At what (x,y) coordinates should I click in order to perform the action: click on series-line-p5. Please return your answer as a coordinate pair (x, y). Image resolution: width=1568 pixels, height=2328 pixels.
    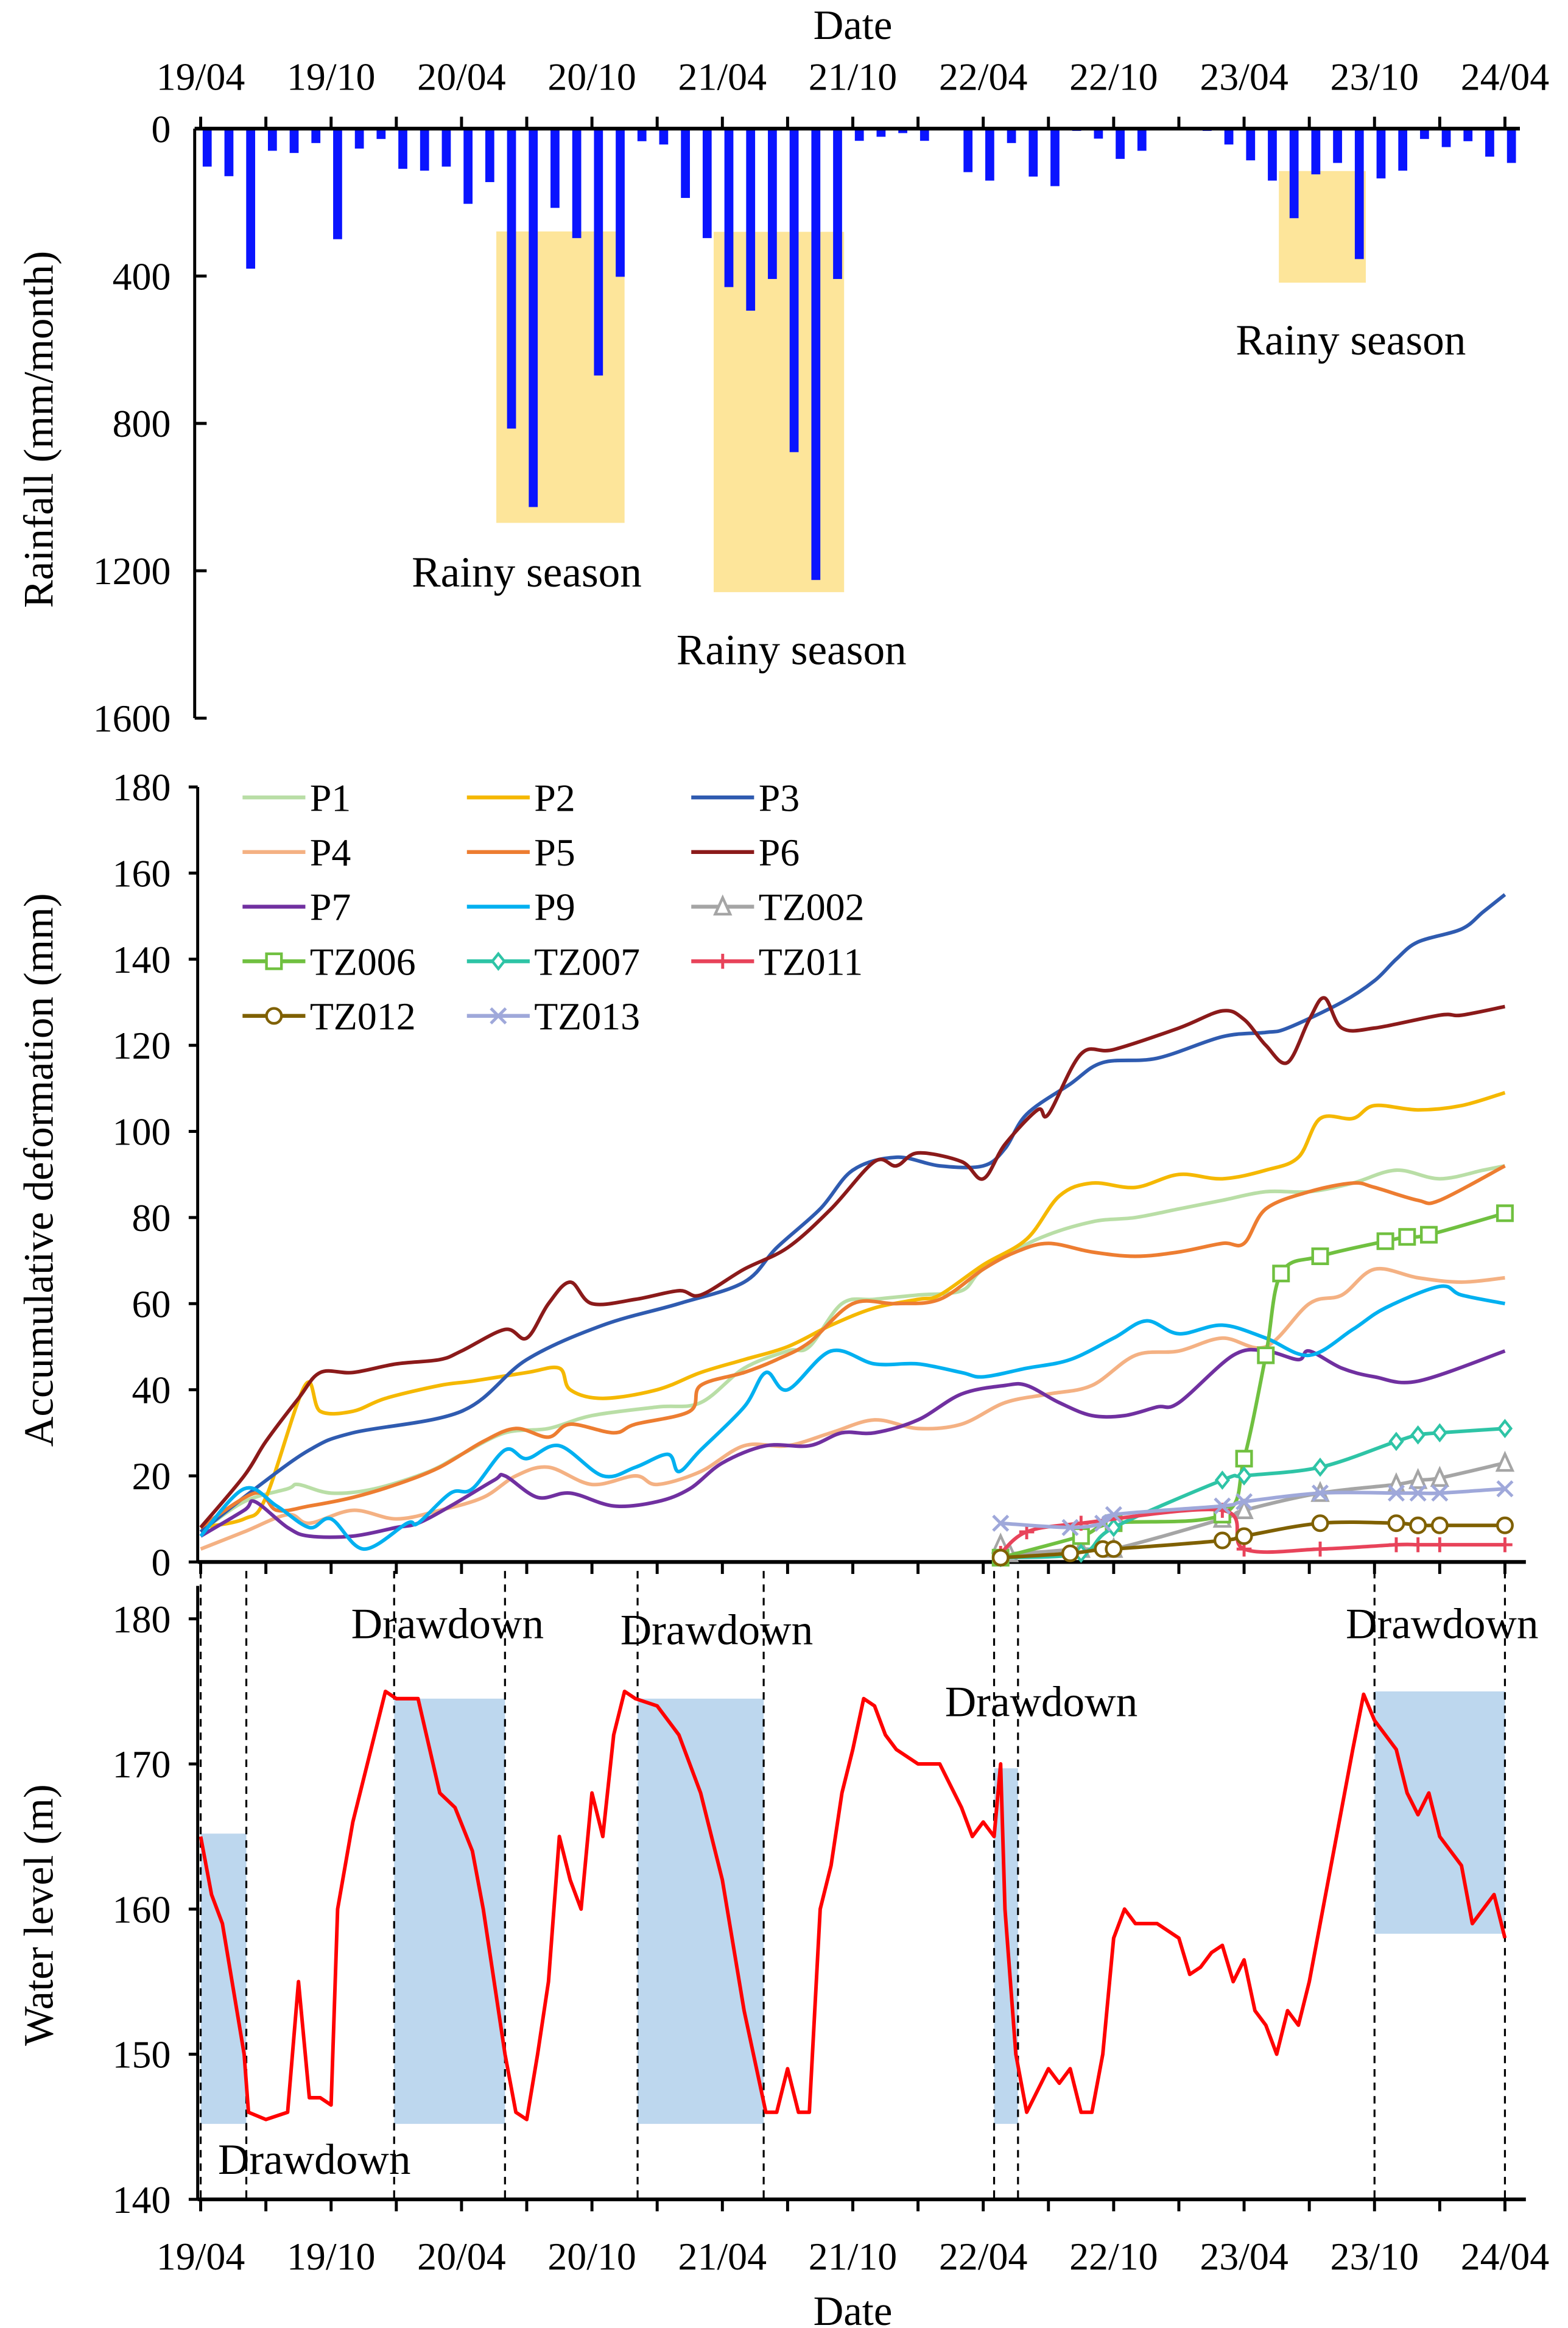
    Looking at the image, I should click on (853, 1346).